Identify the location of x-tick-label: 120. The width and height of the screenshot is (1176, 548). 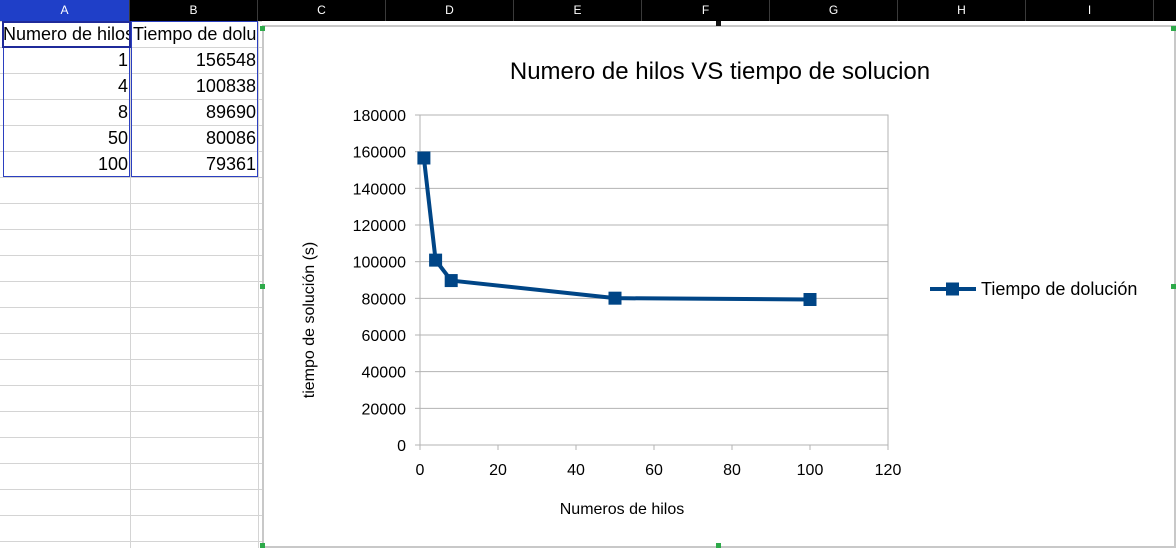
(888, 470).